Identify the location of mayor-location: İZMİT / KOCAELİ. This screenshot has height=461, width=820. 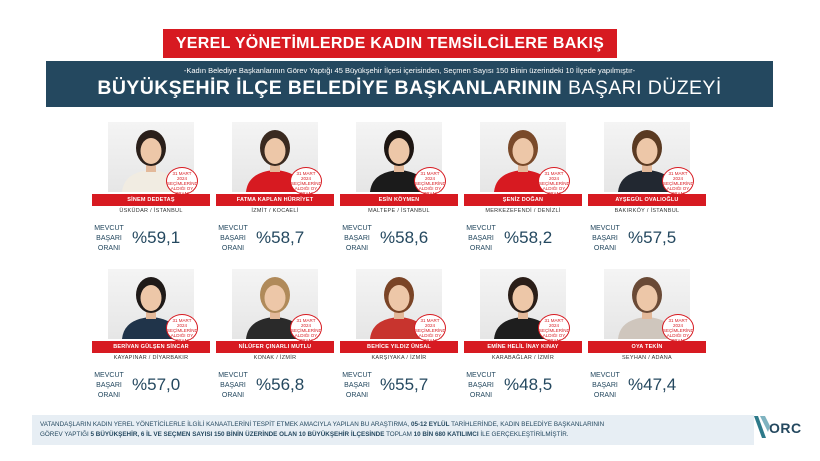
(275, 211).